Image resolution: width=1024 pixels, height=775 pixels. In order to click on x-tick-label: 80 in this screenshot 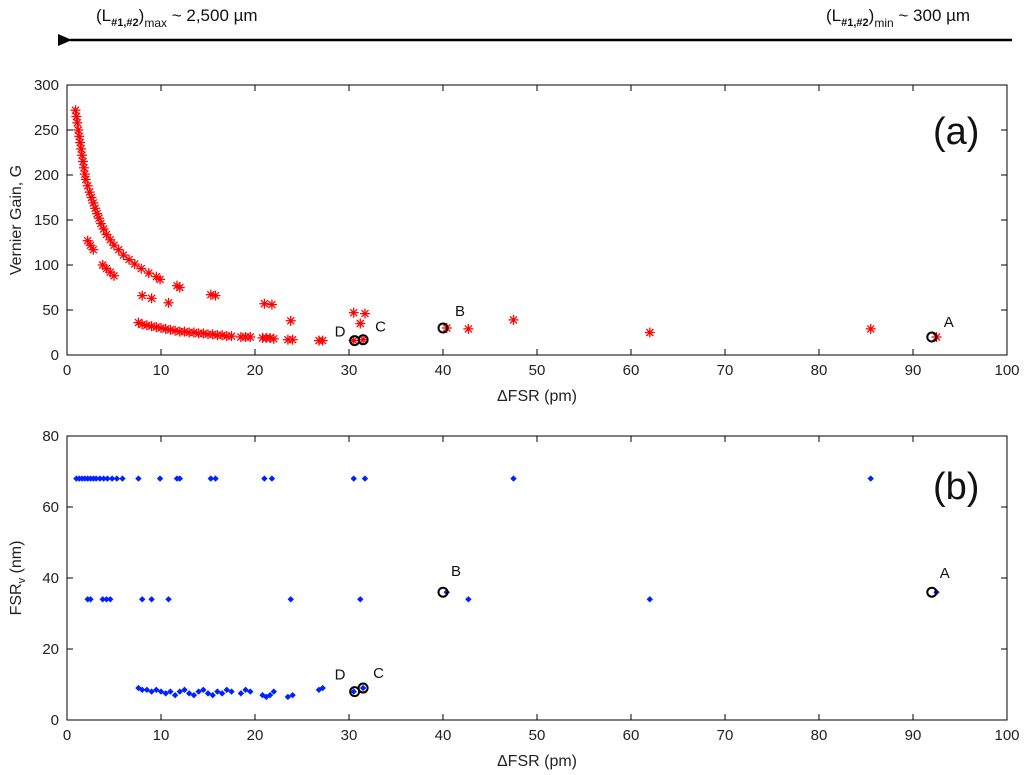, I will do `click(819, 735)`.